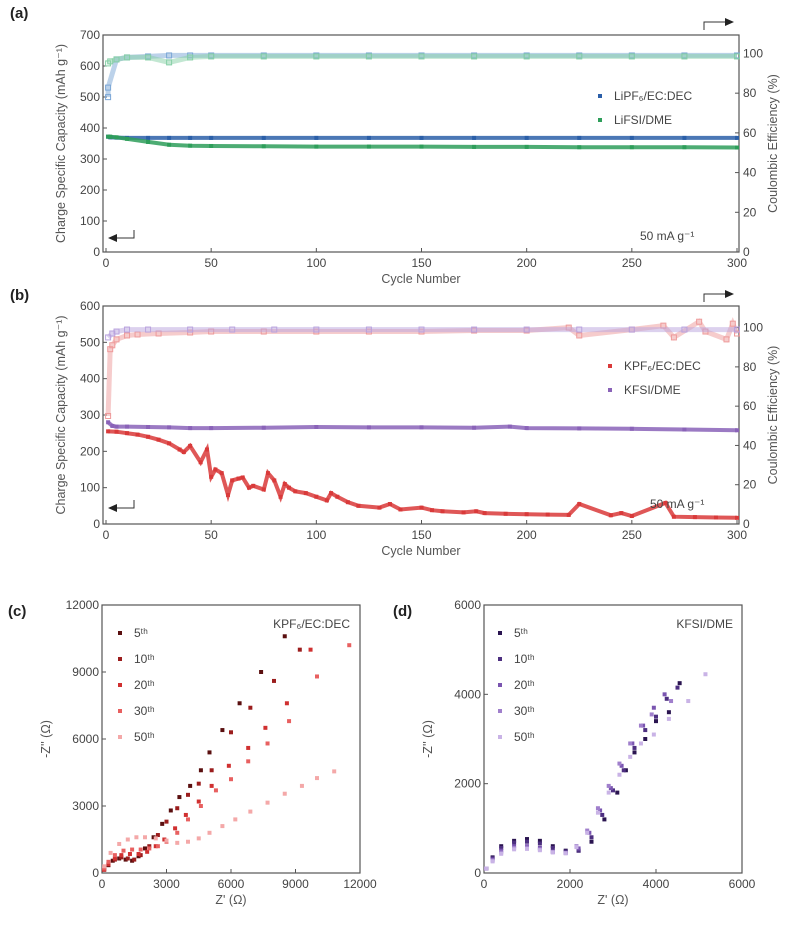 The height and width of the screenshot is (932, 800). What do you see at coordinates (737, 263) in the screenshot?
I see `x-tick-label: 300` at bounding box center [737, 263].